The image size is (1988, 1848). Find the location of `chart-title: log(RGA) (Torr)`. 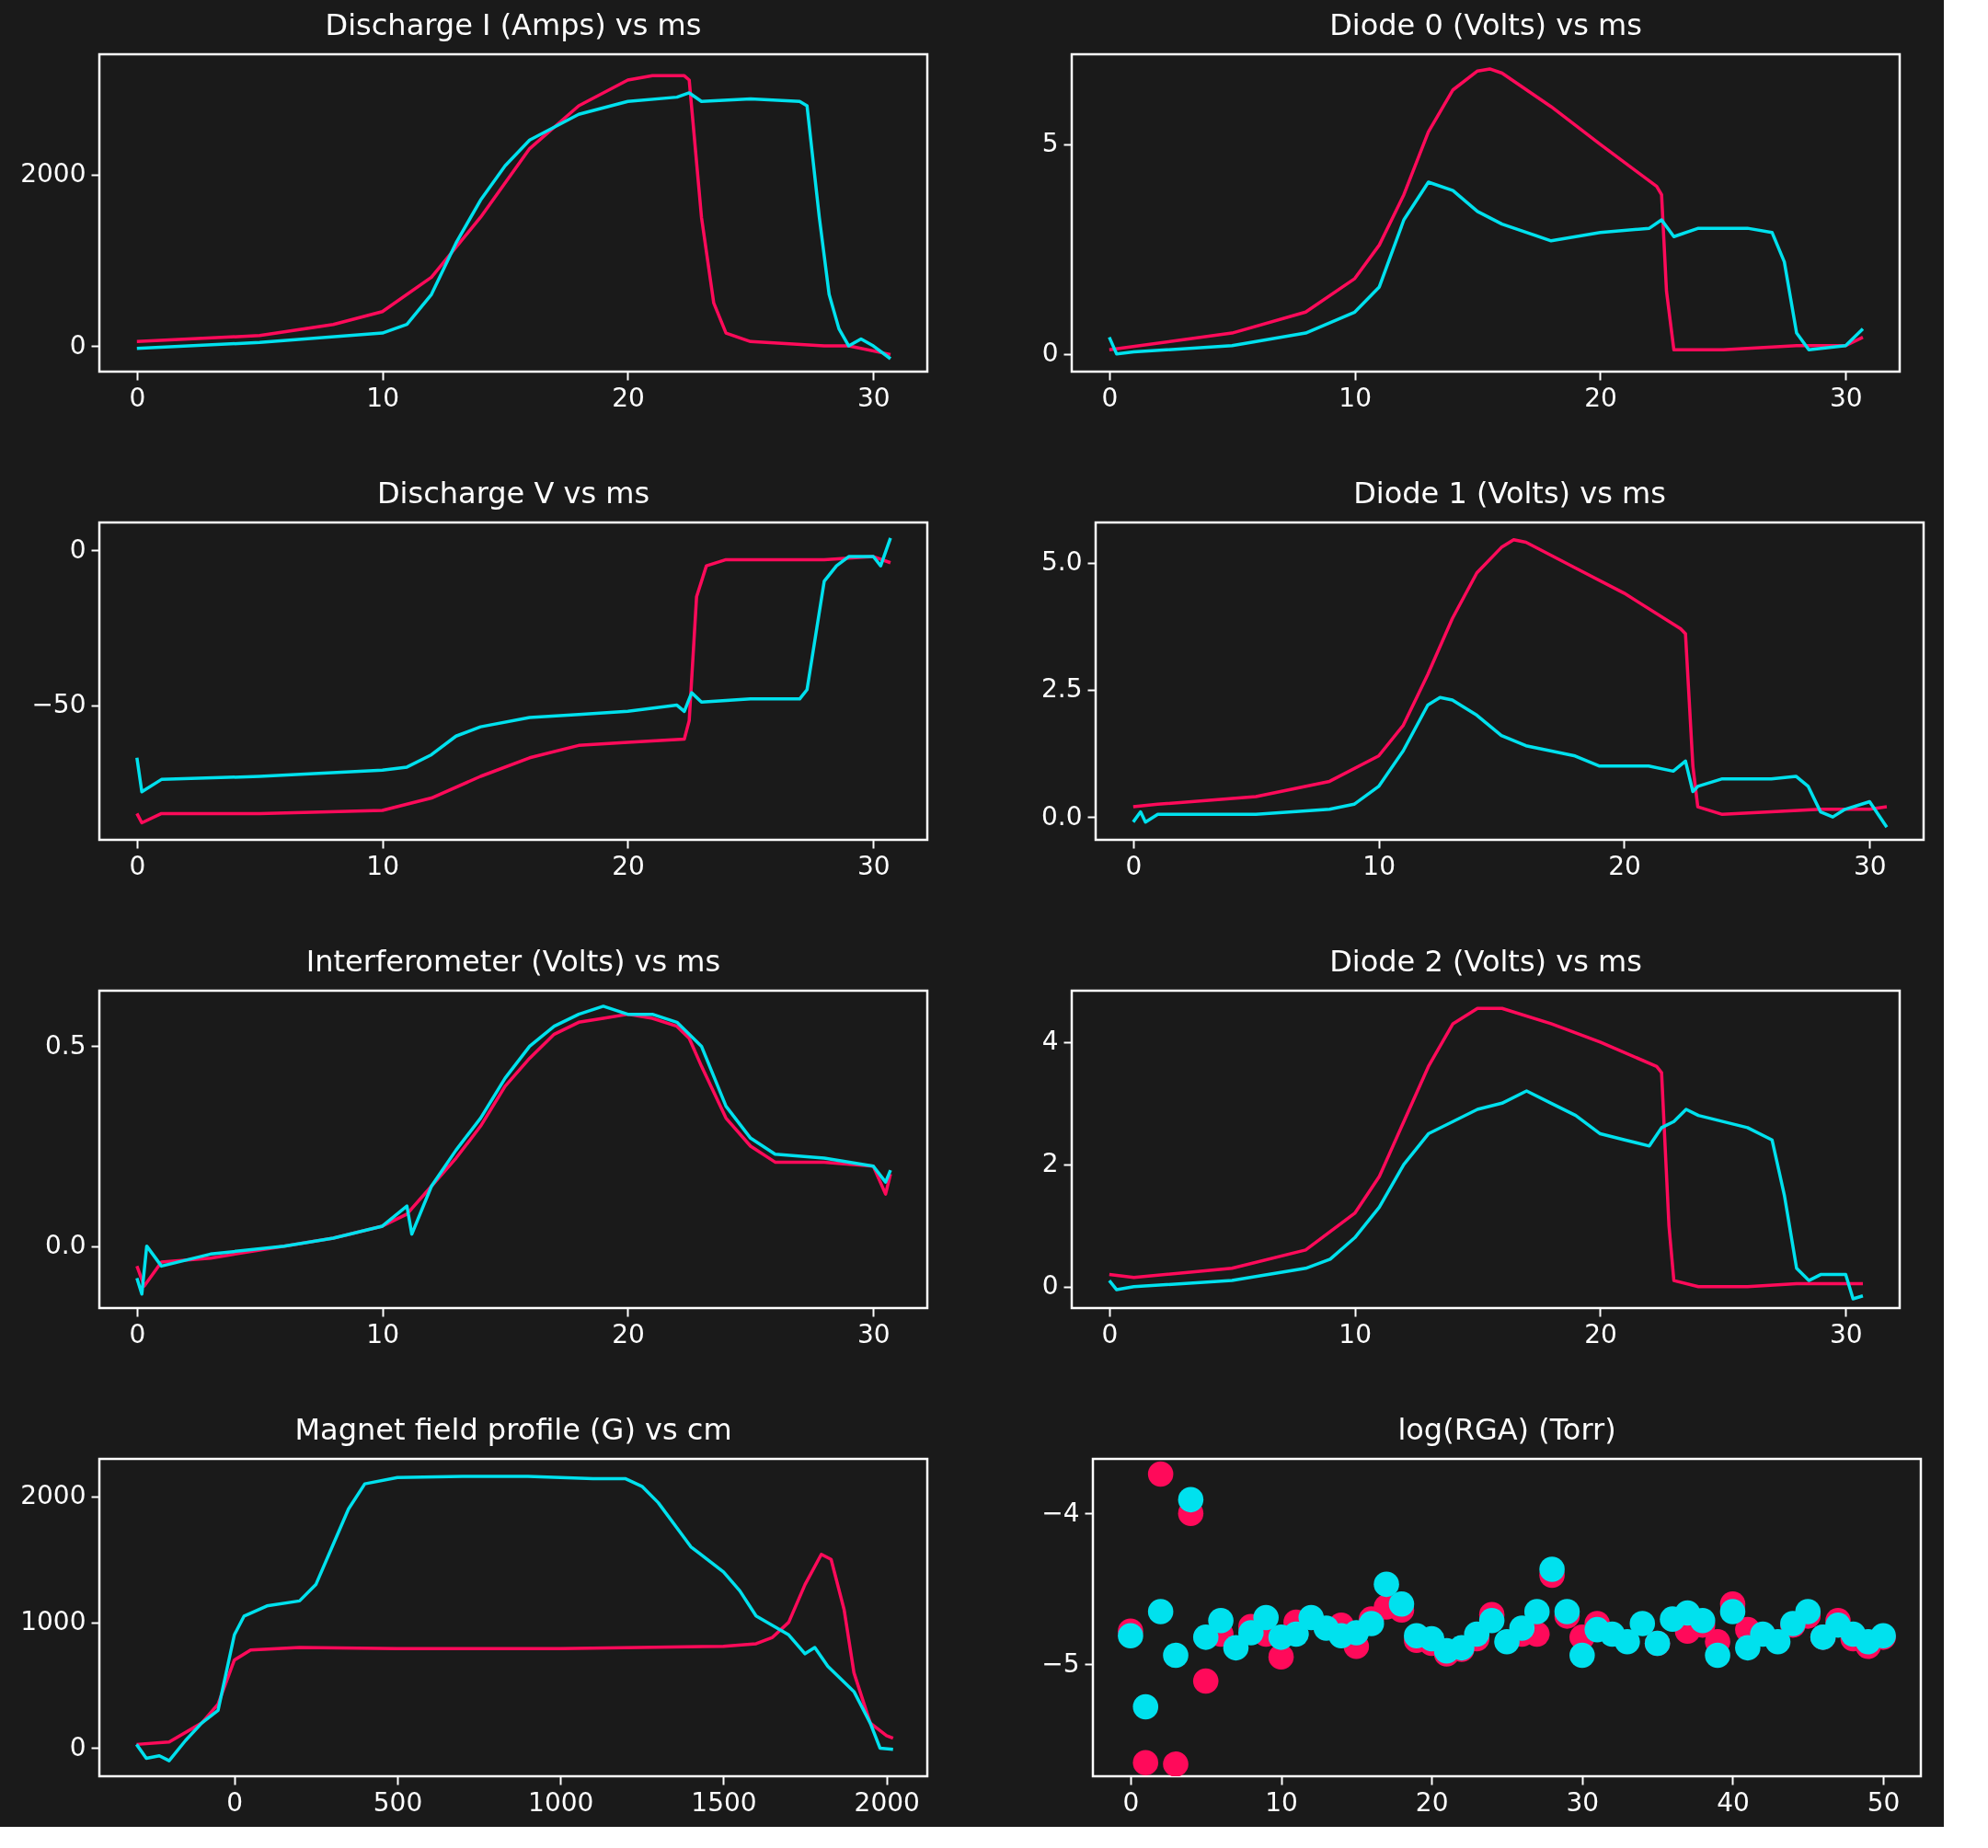

chart-title: log(RGA) (Torr) is located at coordinates (1506, 1429).